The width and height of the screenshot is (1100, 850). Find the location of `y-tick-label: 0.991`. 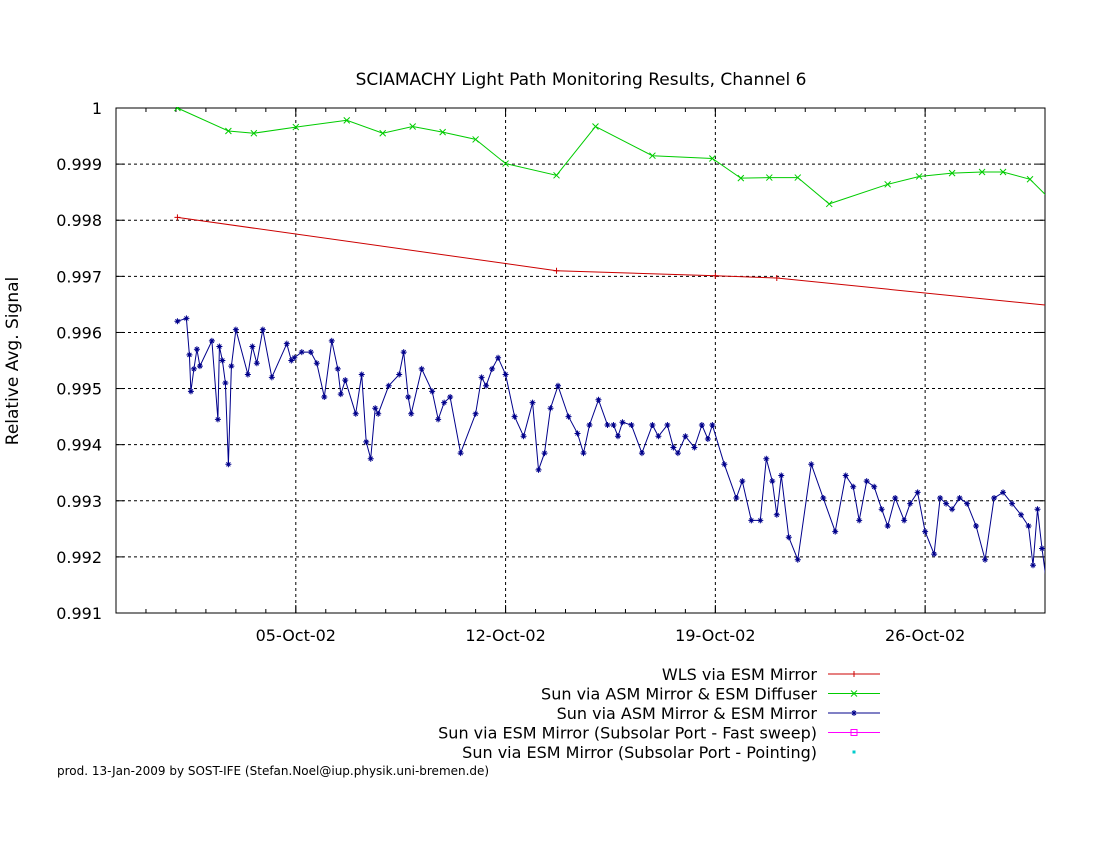

y-tick-label: 0.991 is located at coordinates (79, 613).